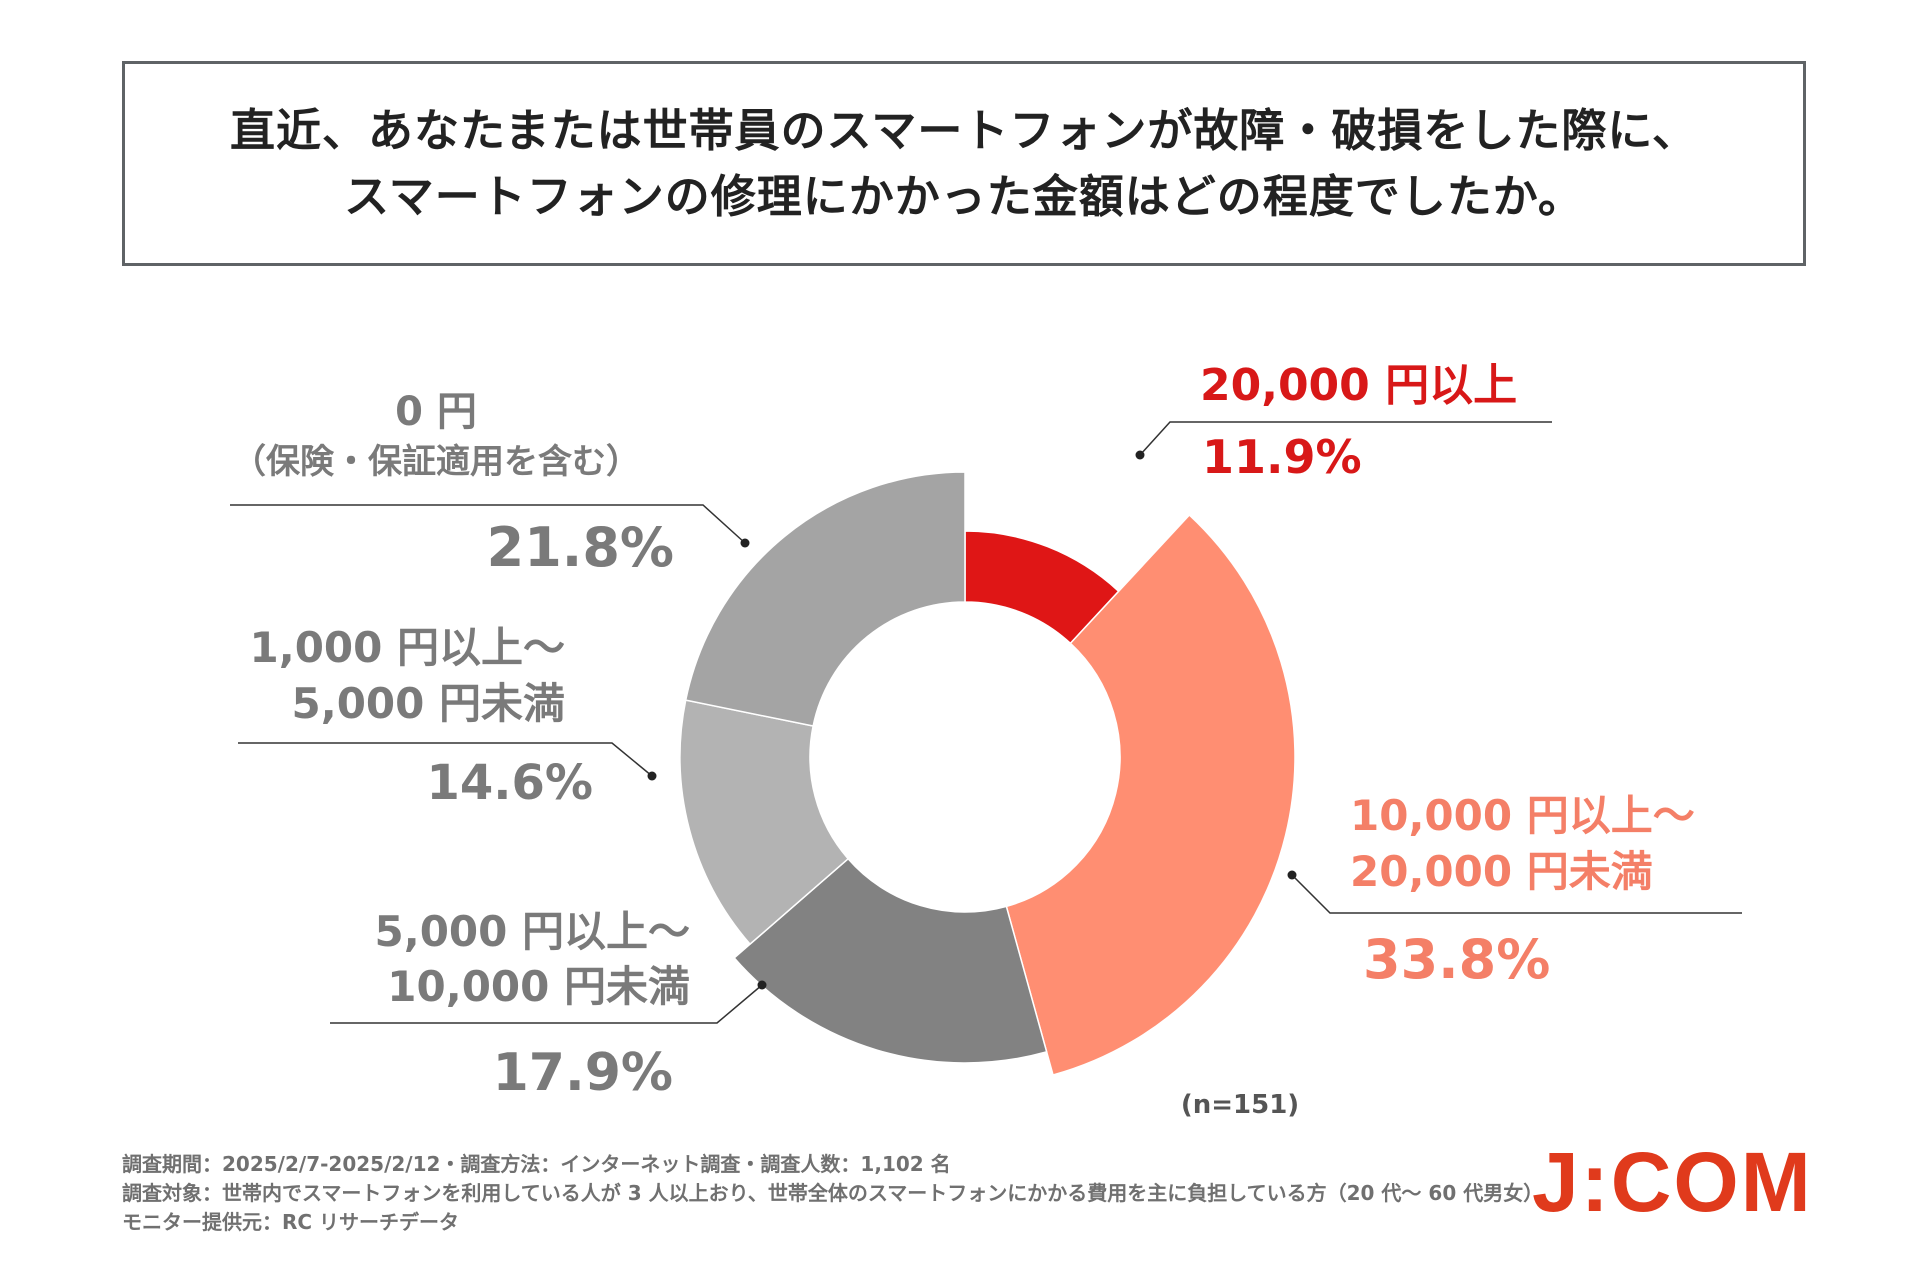 This screenshot has width=1920, height=1280. What do you see at coordinates (1358, 385) in the screenshot?
I see `category-label-0-line-0: 20,000 円以上` at bounding box center [1358, 385].